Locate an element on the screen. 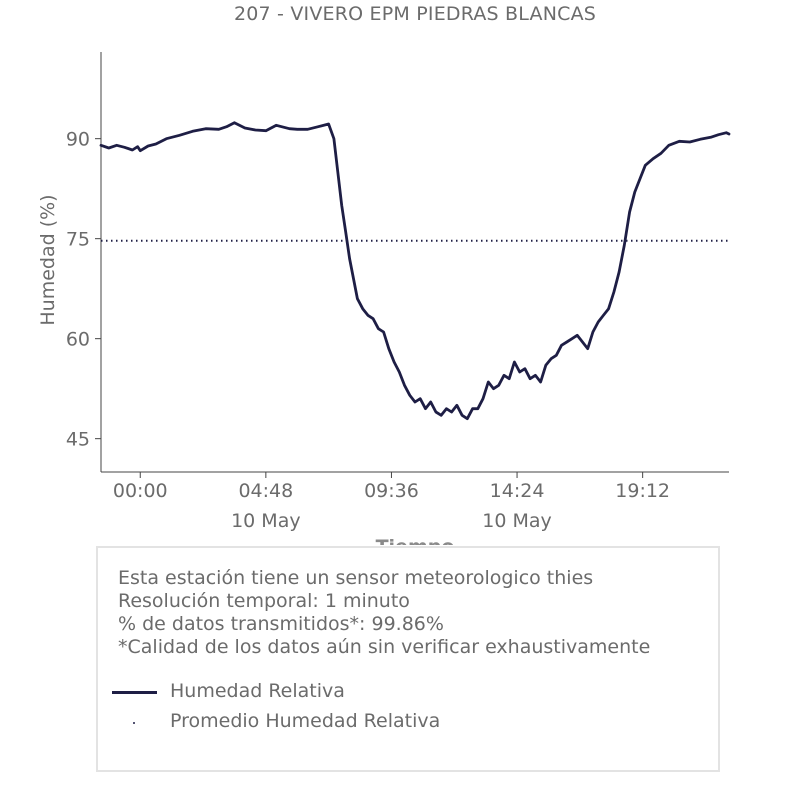  x-tick-label: 14:24 is located at coordinates (517, 491).